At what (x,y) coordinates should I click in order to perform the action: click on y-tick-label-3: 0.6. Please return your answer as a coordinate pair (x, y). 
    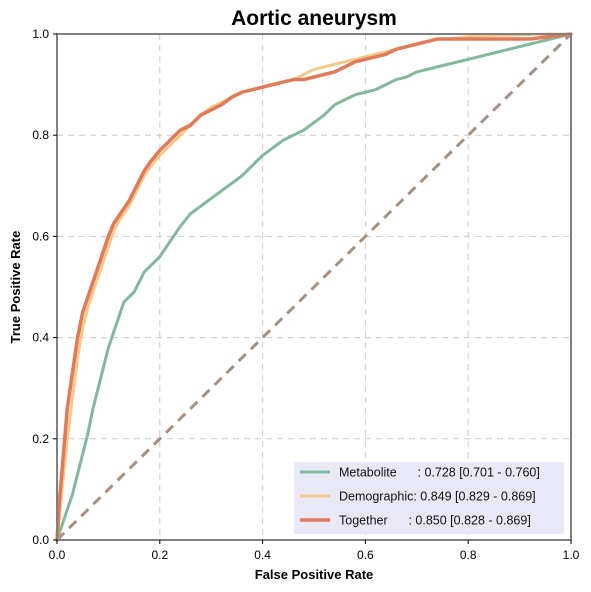
    Looking at the image, I should click on (40, 236).